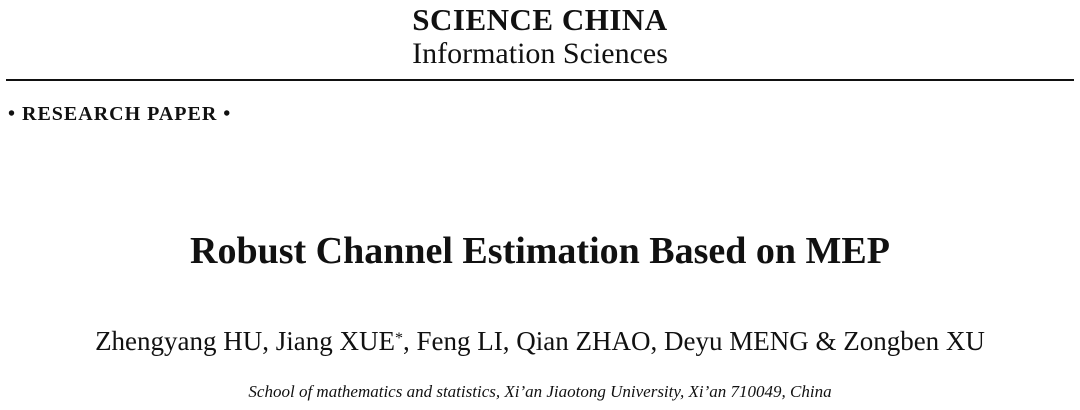 This screenshot has width=1080, height=410. Describe the element at coordinates (540, 53) in the screenshot. I see `journal-subtitle: Information Sciences` at that location.